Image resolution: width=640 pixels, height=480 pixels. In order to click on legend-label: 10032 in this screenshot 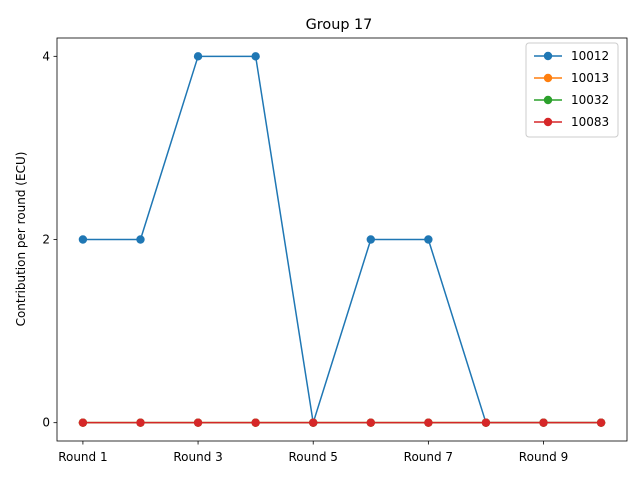, I will do `click(590, 100)`.